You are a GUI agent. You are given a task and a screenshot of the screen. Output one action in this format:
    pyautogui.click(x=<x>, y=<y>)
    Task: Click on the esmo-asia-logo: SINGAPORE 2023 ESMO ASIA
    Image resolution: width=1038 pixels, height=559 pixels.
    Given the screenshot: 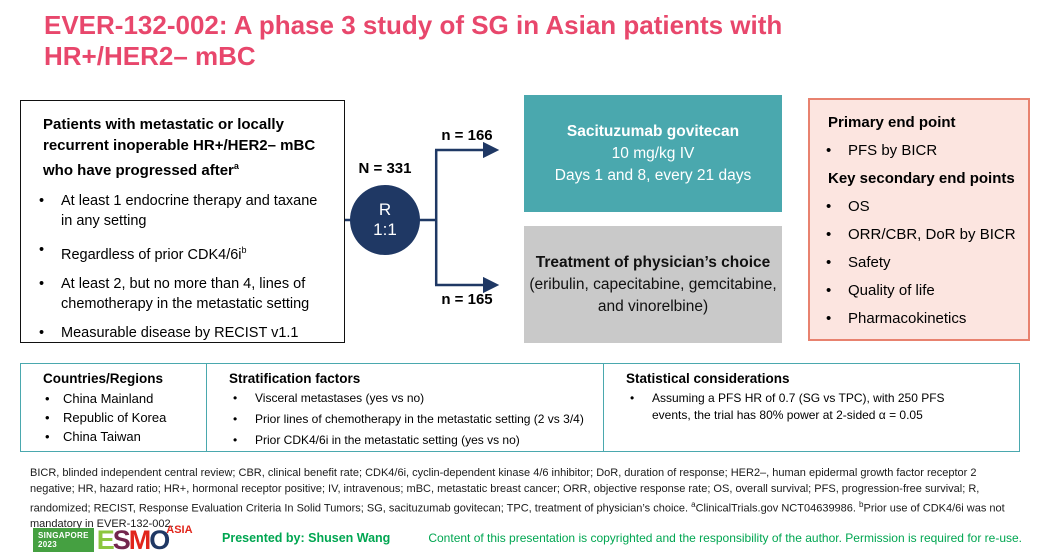 What is the action you would take?
    pyautogui.click(x=114, y=540)
    